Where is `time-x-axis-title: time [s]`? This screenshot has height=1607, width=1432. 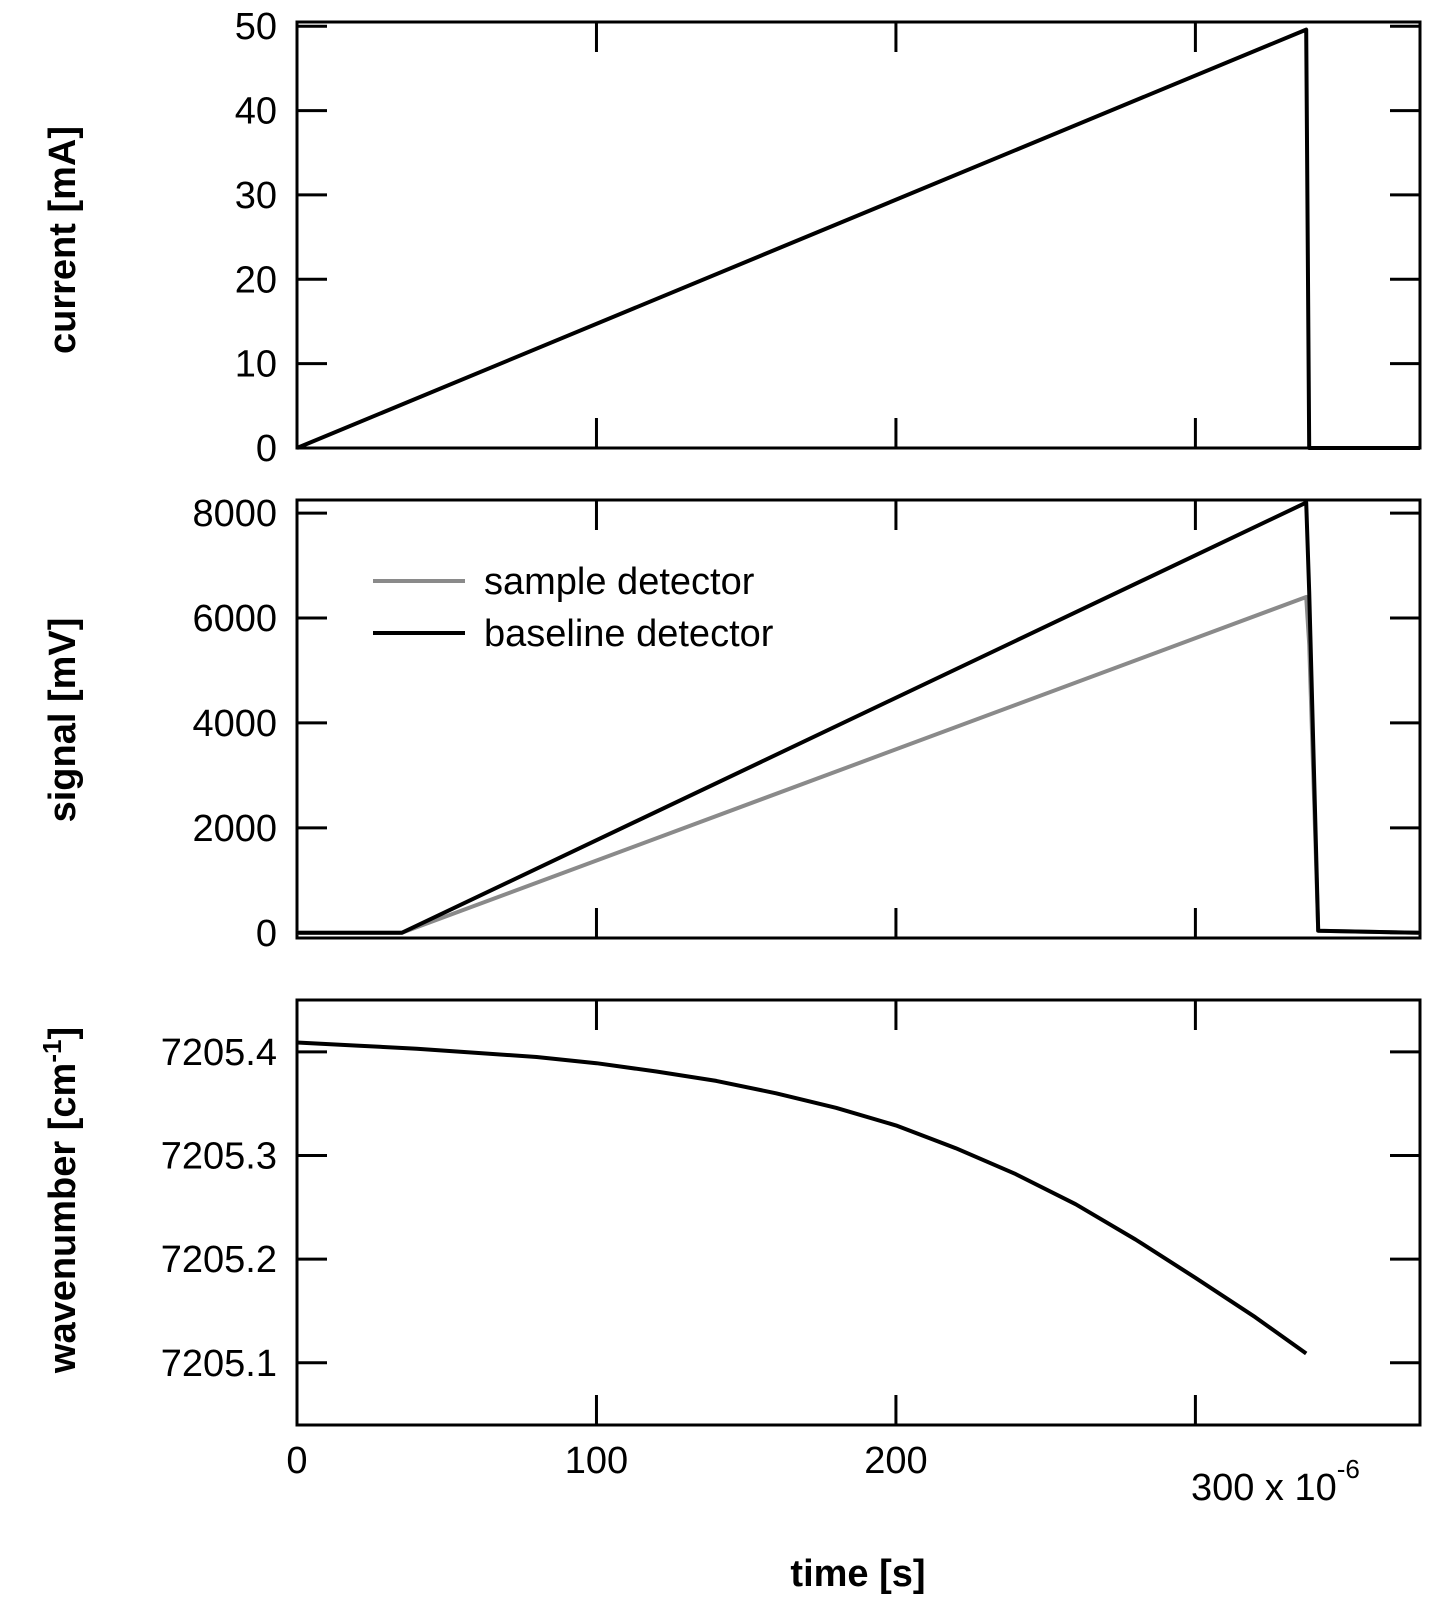
time-x-axis-title: time [s] is located at coordinates (857, 1574).